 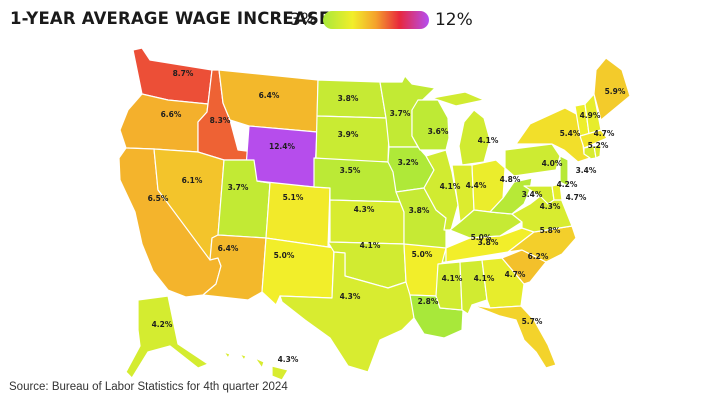 What do you see at coordinates (532, 321) in the screenshot?
I see `state-value-label-fl: 5.7%` at bounding box center [532, 321].